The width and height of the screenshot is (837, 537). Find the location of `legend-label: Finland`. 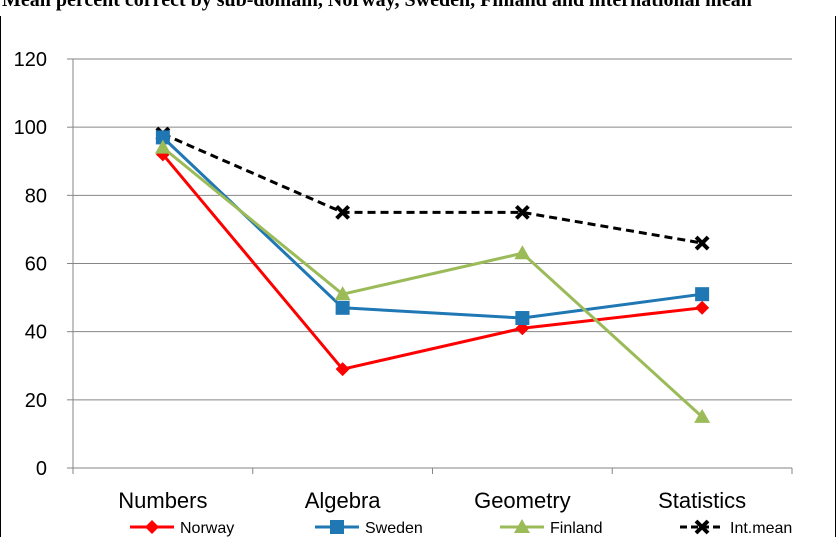

legend-label: Finland is located at coordinates (576, 528).